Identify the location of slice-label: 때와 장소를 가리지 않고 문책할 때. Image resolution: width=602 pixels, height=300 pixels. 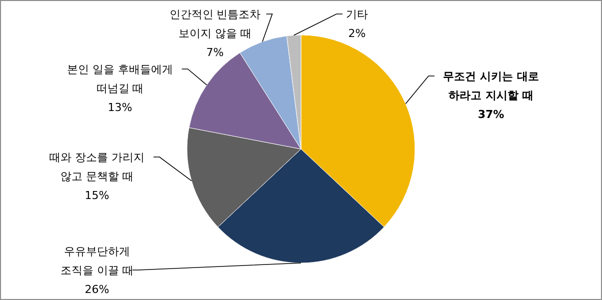
(97, 167).